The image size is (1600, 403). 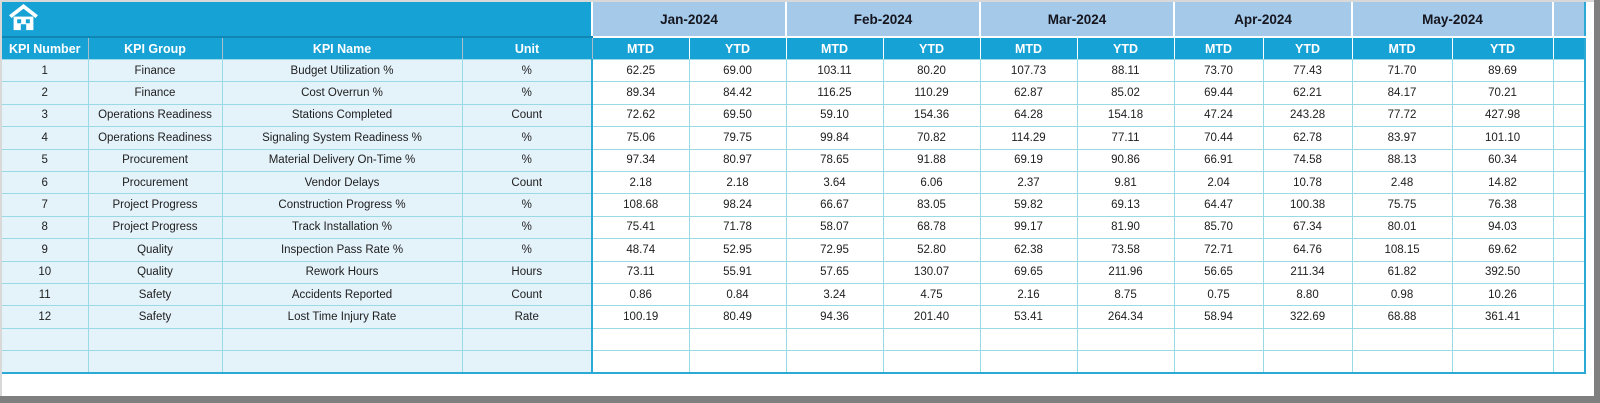 I want to click on value-cell: 85.02, so click(x=1126, y=93).